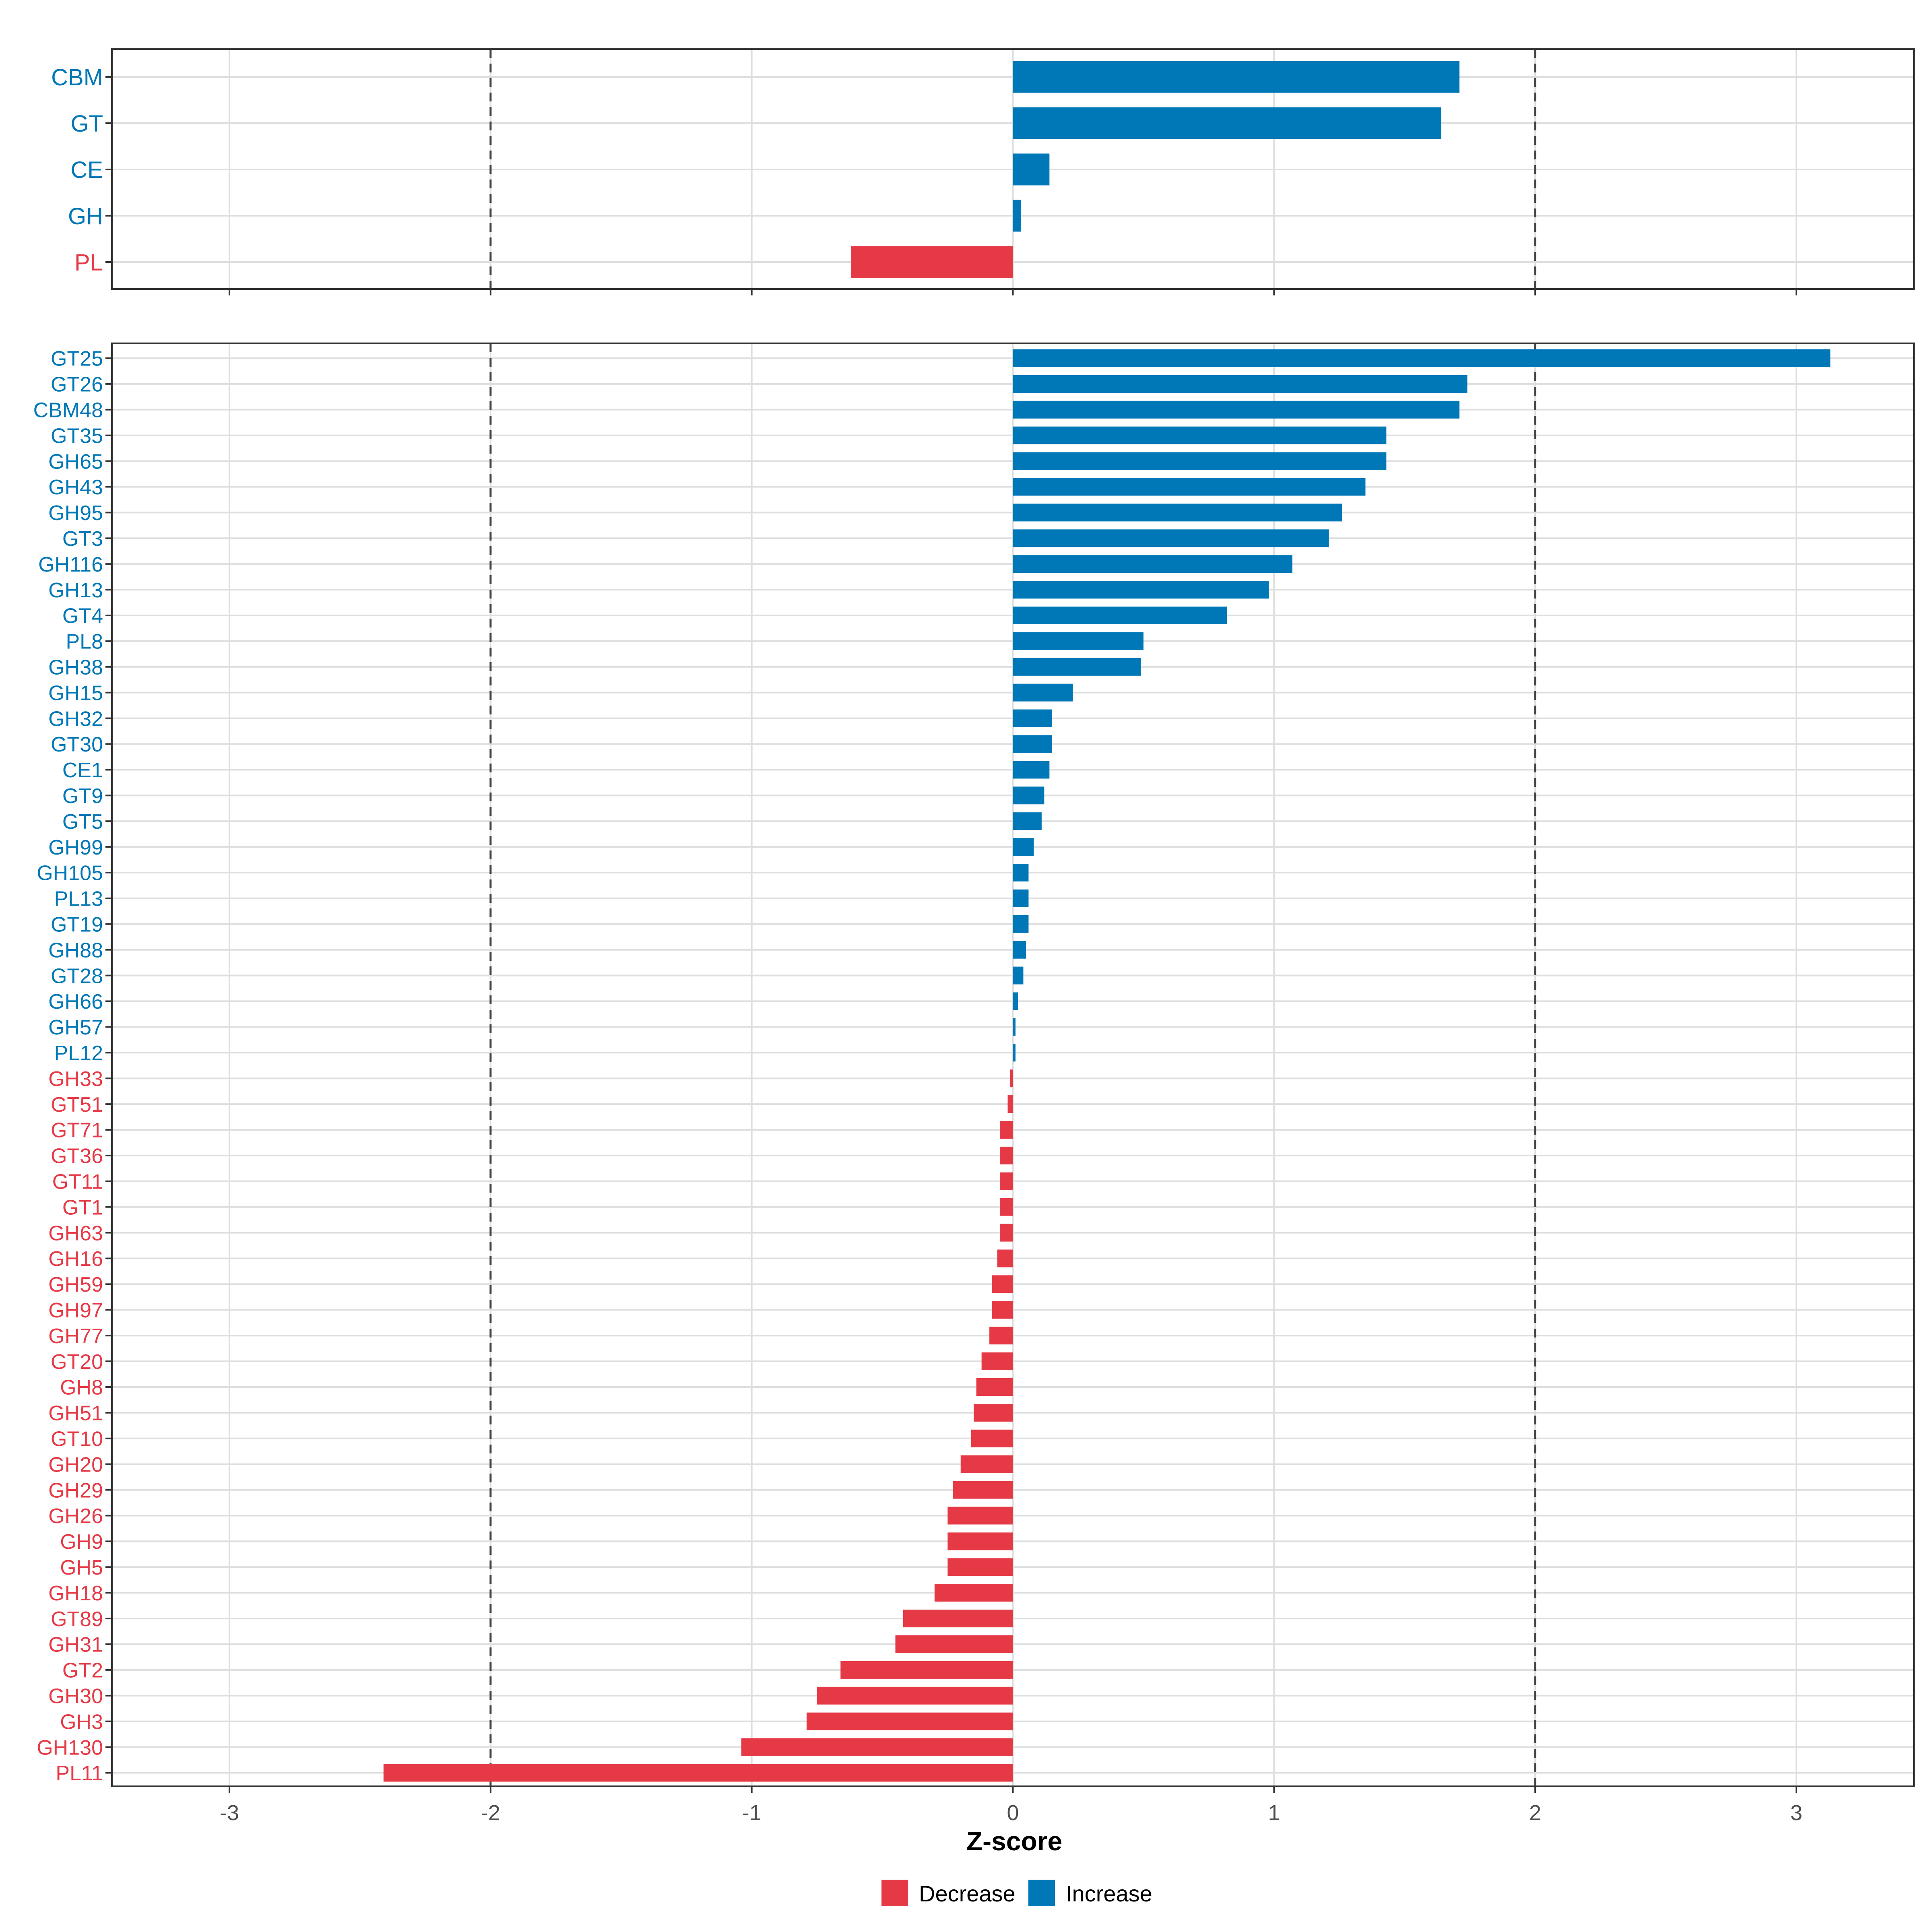  Describe the element at coordinates (983, 171) in the screenshot. I see `top-panel: CBM GT CE GH PL` at that location.